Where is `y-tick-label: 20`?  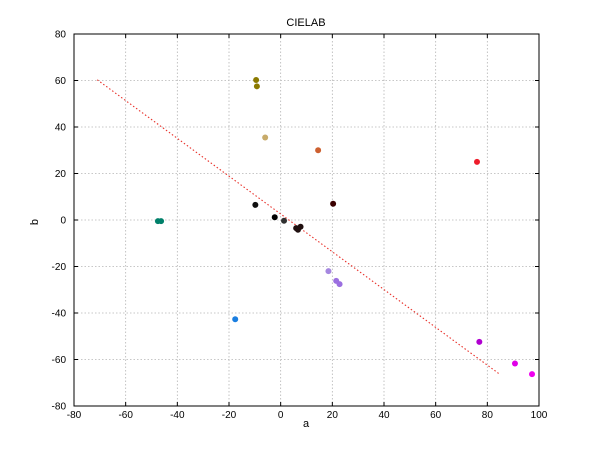 y-tick-label: 20 is located at coordinates (61, 174).